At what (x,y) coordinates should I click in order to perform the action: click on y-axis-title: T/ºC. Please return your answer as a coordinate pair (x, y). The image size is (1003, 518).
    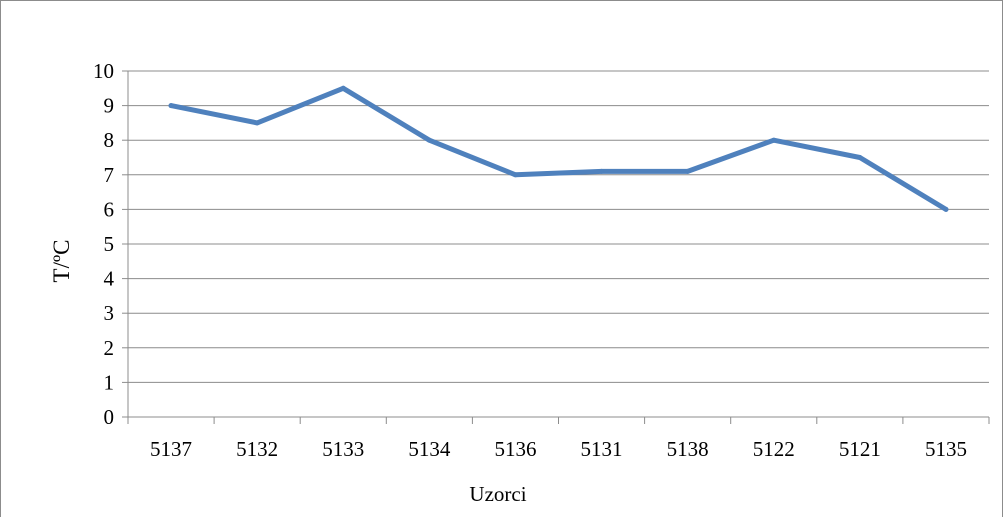
    Looking at the image, I should click on (61, 261).